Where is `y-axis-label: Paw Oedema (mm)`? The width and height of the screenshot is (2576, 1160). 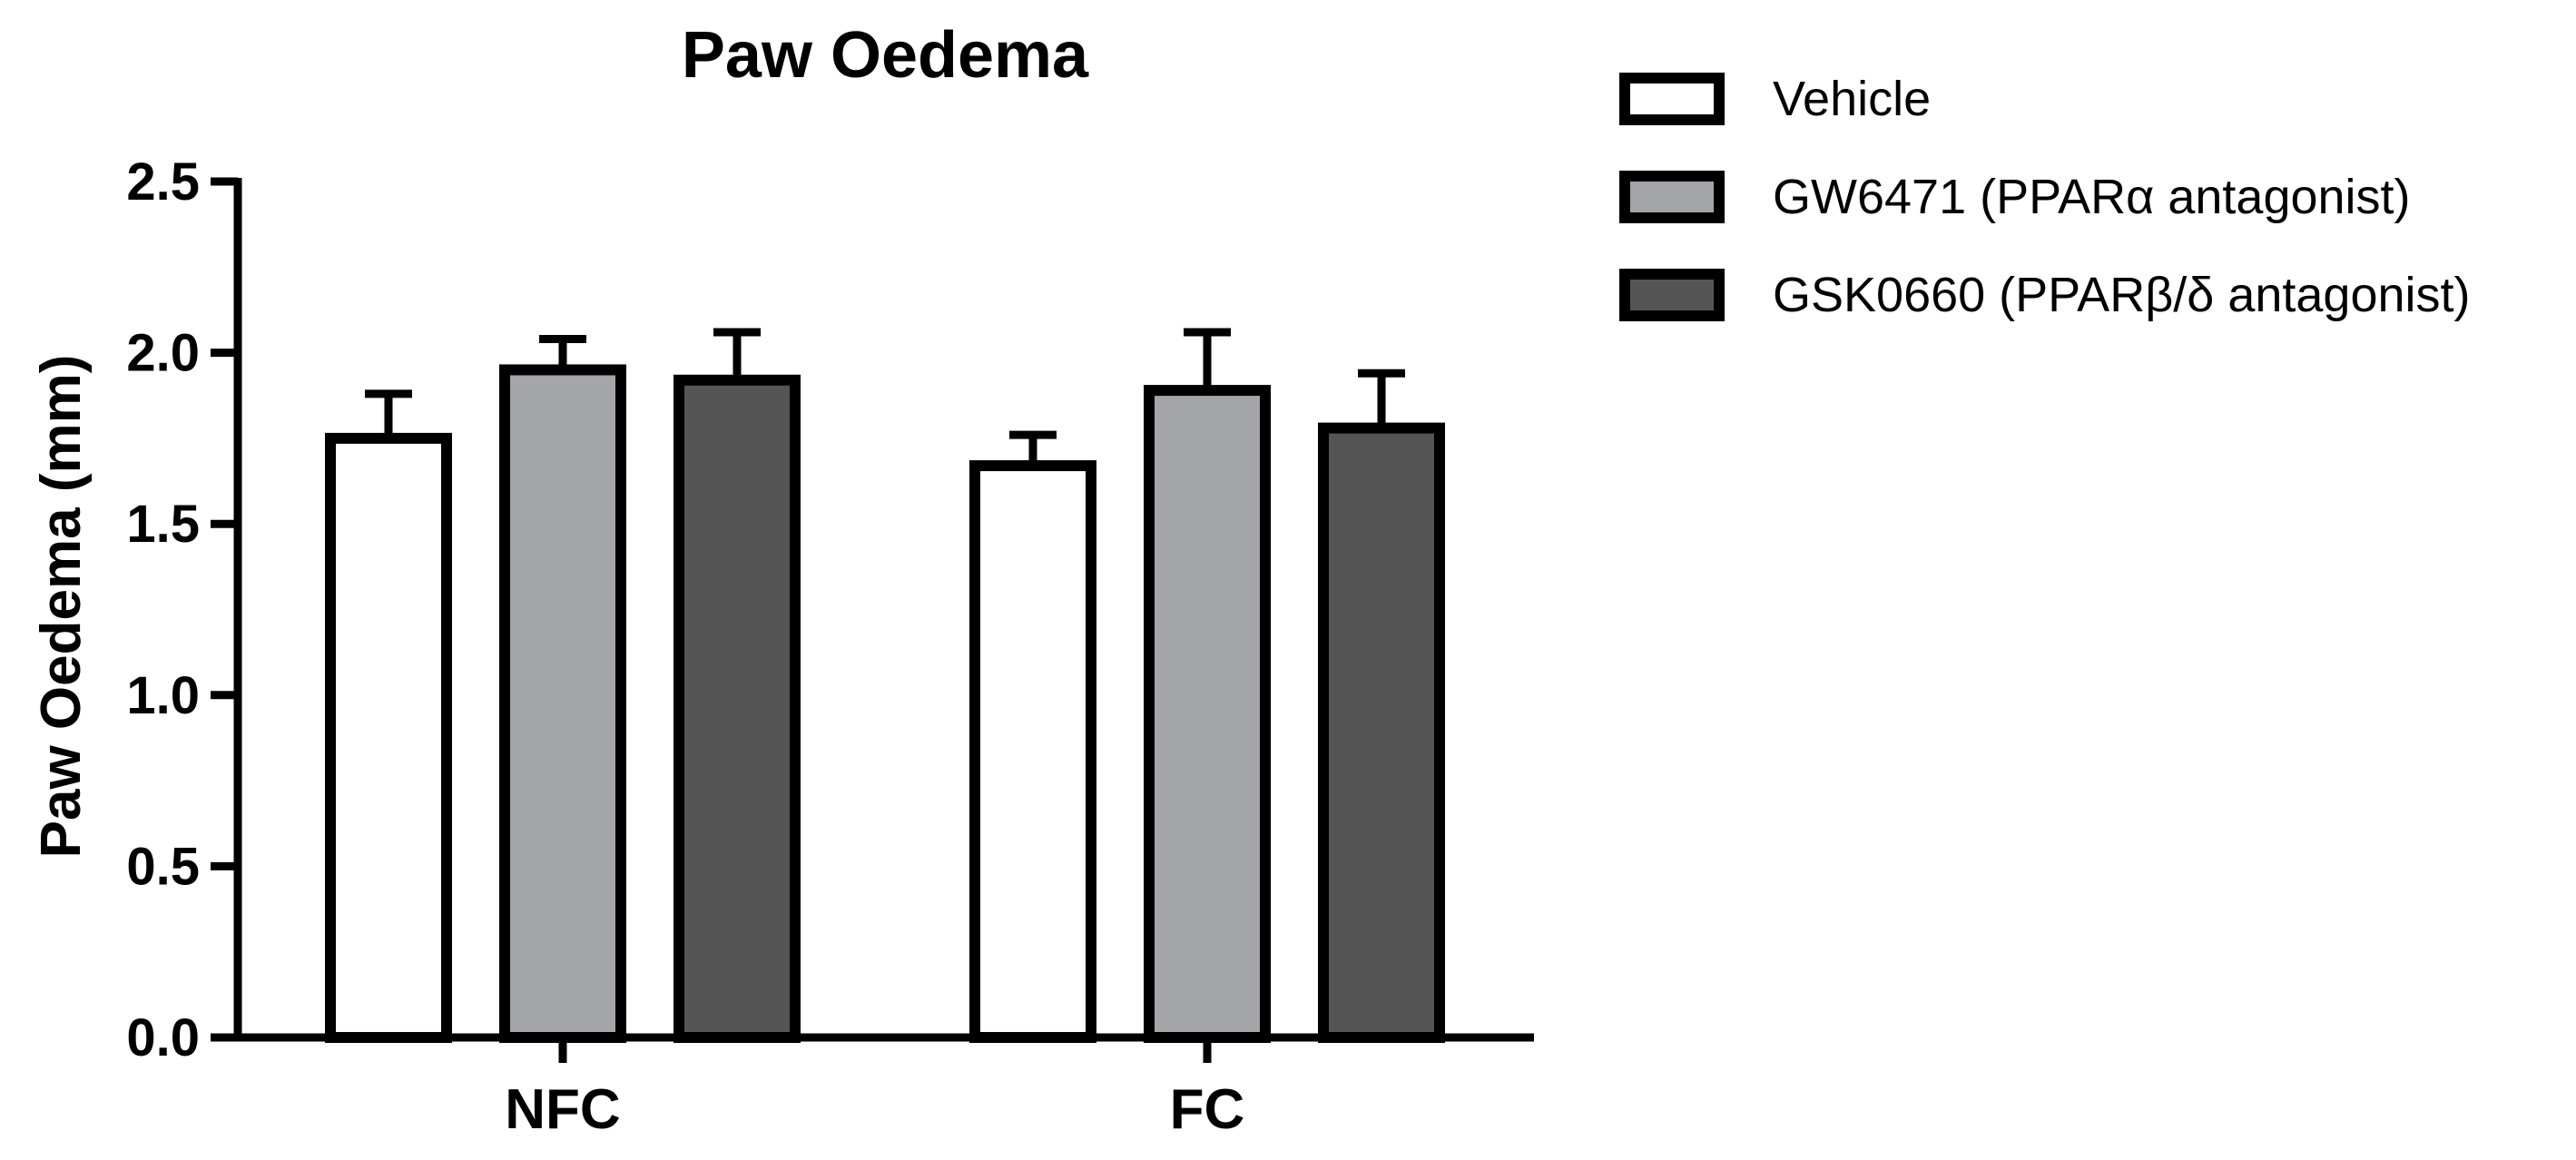
y-axis-label: Paw Oedema (mm) is located at coordinates (61, 607).